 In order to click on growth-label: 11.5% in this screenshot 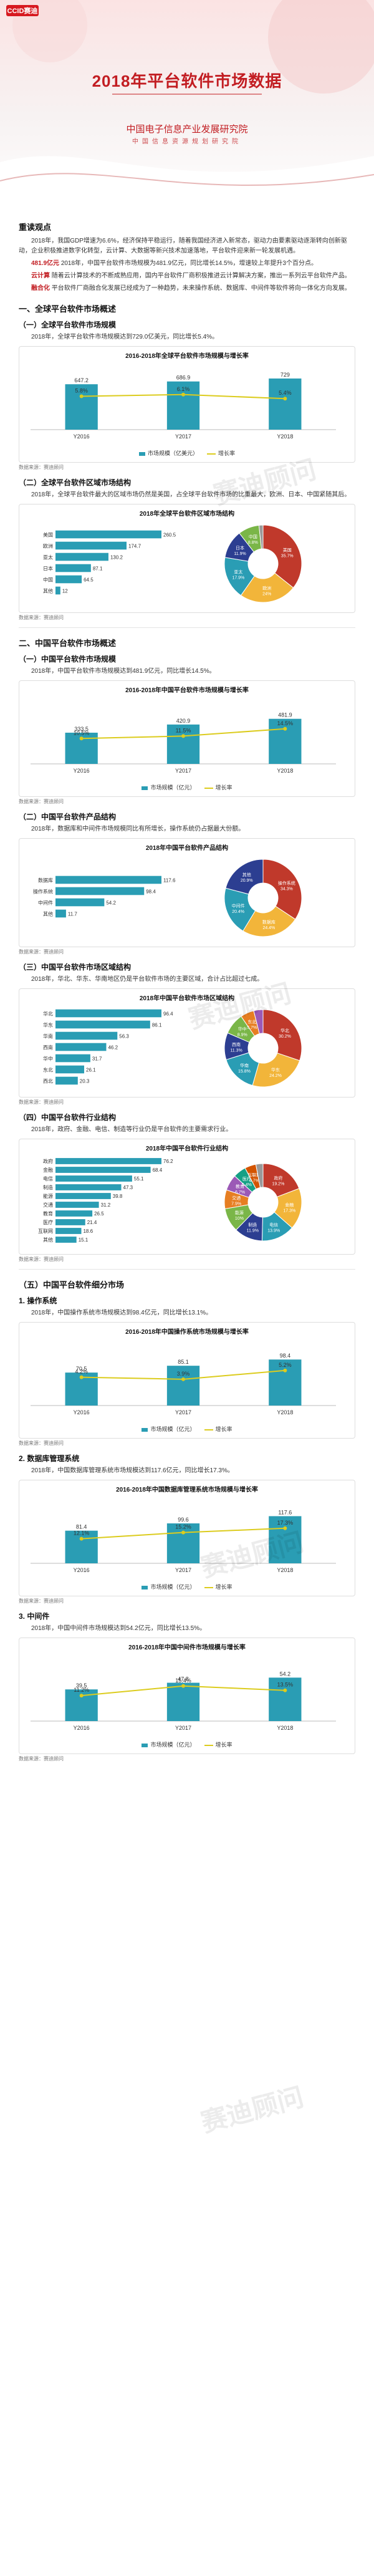, I will do `click(183, 730)`.